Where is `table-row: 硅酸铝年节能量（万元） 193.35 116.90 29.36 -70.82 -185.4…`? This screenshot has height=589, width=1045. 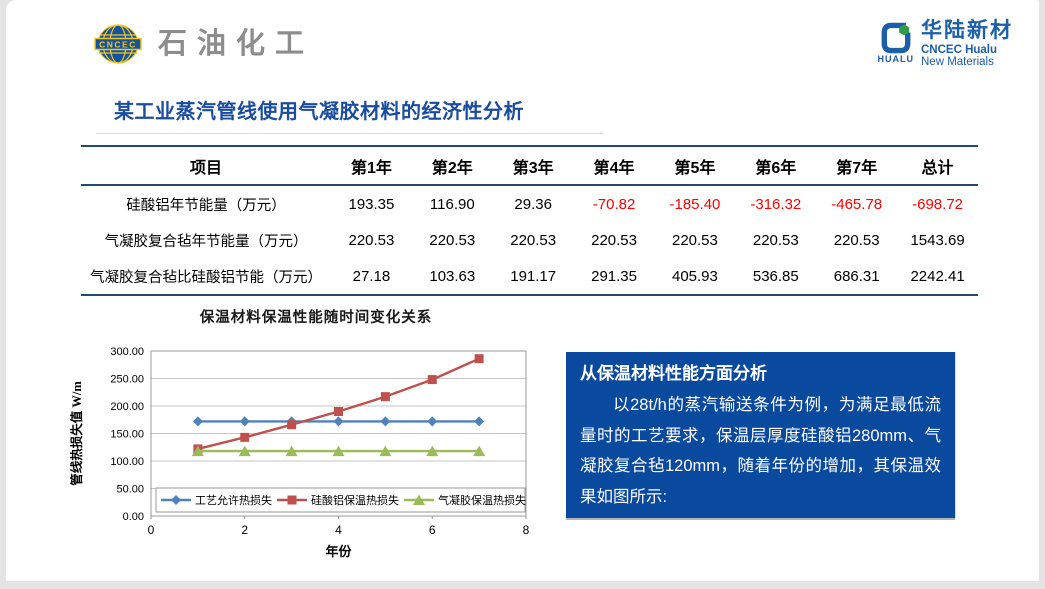
table-row: 硅酸铝年节能量（万元） 193.35 116.90 29.36 -70.82 -185.4… is located at coordinates (529, 204).